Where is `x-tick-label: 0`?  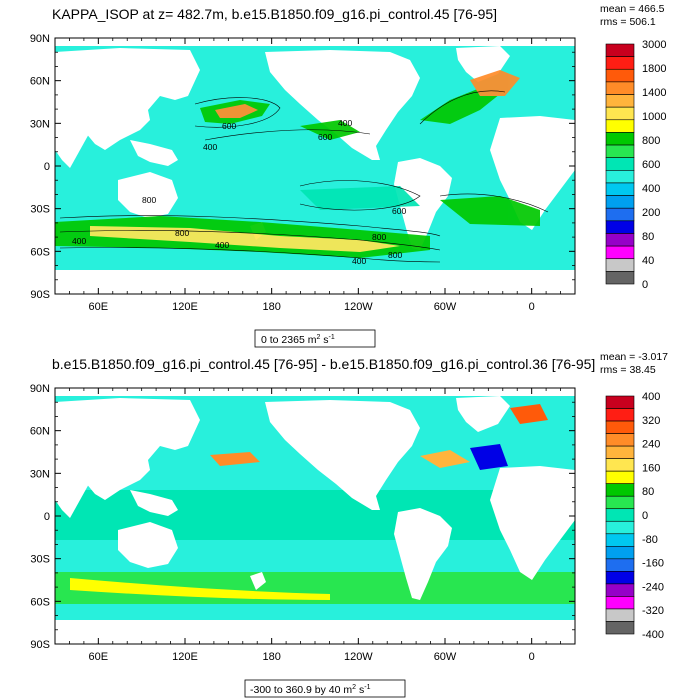 x-tick-label: 0 is located at coordinates (532, 657).